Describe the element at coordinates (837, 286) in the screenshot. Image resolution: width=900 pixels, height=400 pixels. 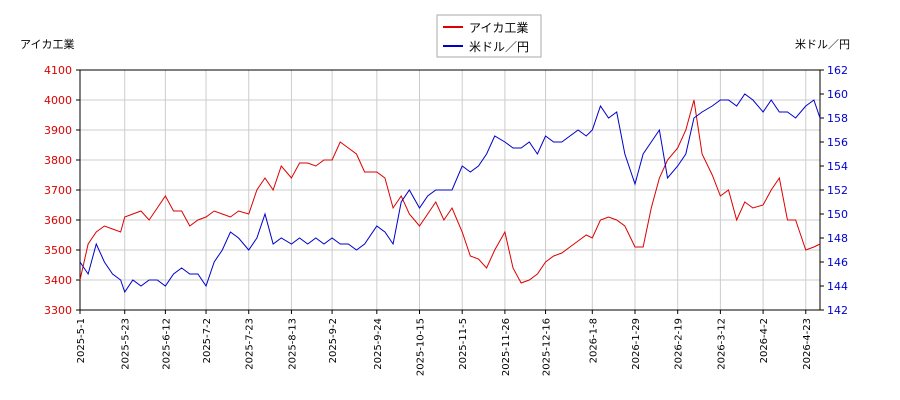
I see `y2-tick-label: 144` at that location.